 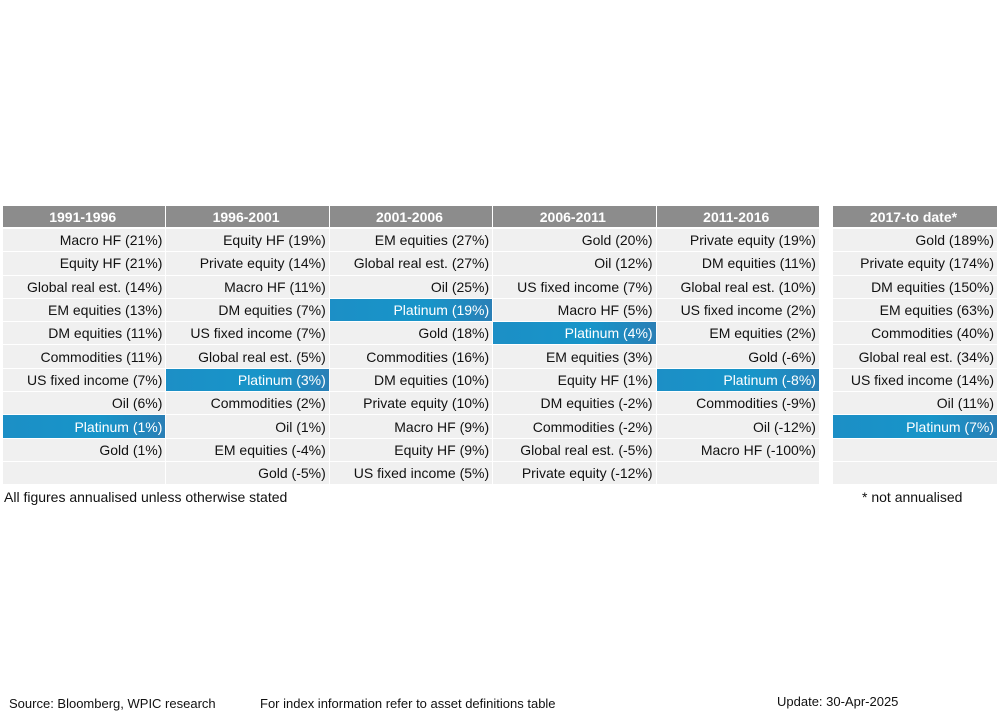 What do you see at coordinates (85, 427) in the screenshot?
I see `platinum-cell: Platinum (1%)` at bounding box center [85, 427].